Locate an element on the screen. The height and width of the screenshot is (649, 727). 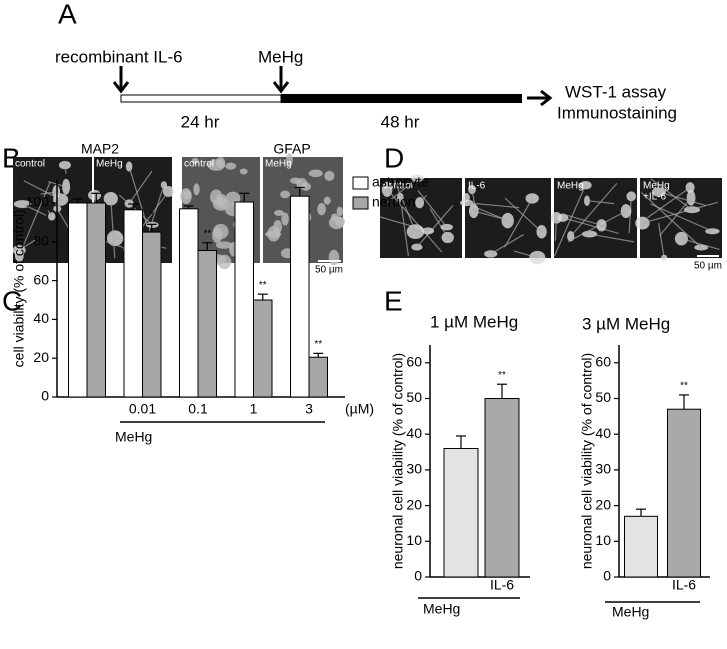
stain-label: GFAP is located at coordinates (291, 149).